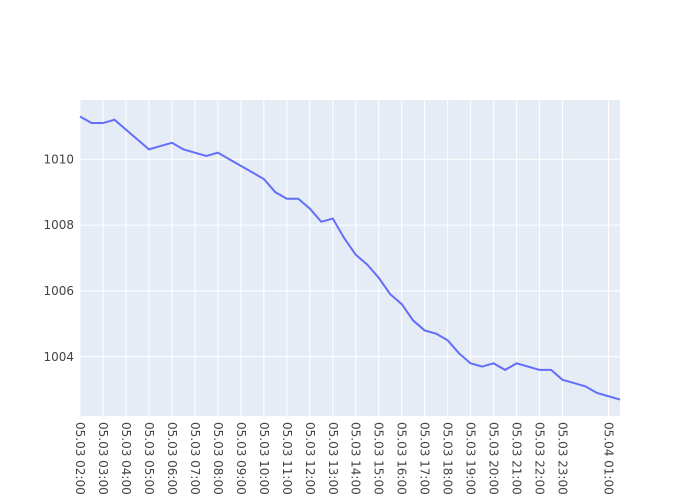 The width and height of the screenshot is (700, 500). I want to click on x-tick-label: 05.03 20:00, so click(494, 458).